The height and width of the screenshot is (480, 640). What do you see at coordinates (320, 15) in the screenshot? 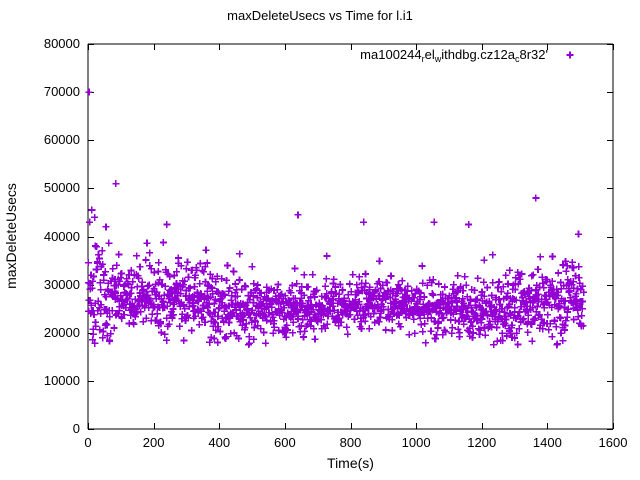
I see `chart-title: maxDeleteUsecs vs Time for l.i1` at bounding box center [320, 15].